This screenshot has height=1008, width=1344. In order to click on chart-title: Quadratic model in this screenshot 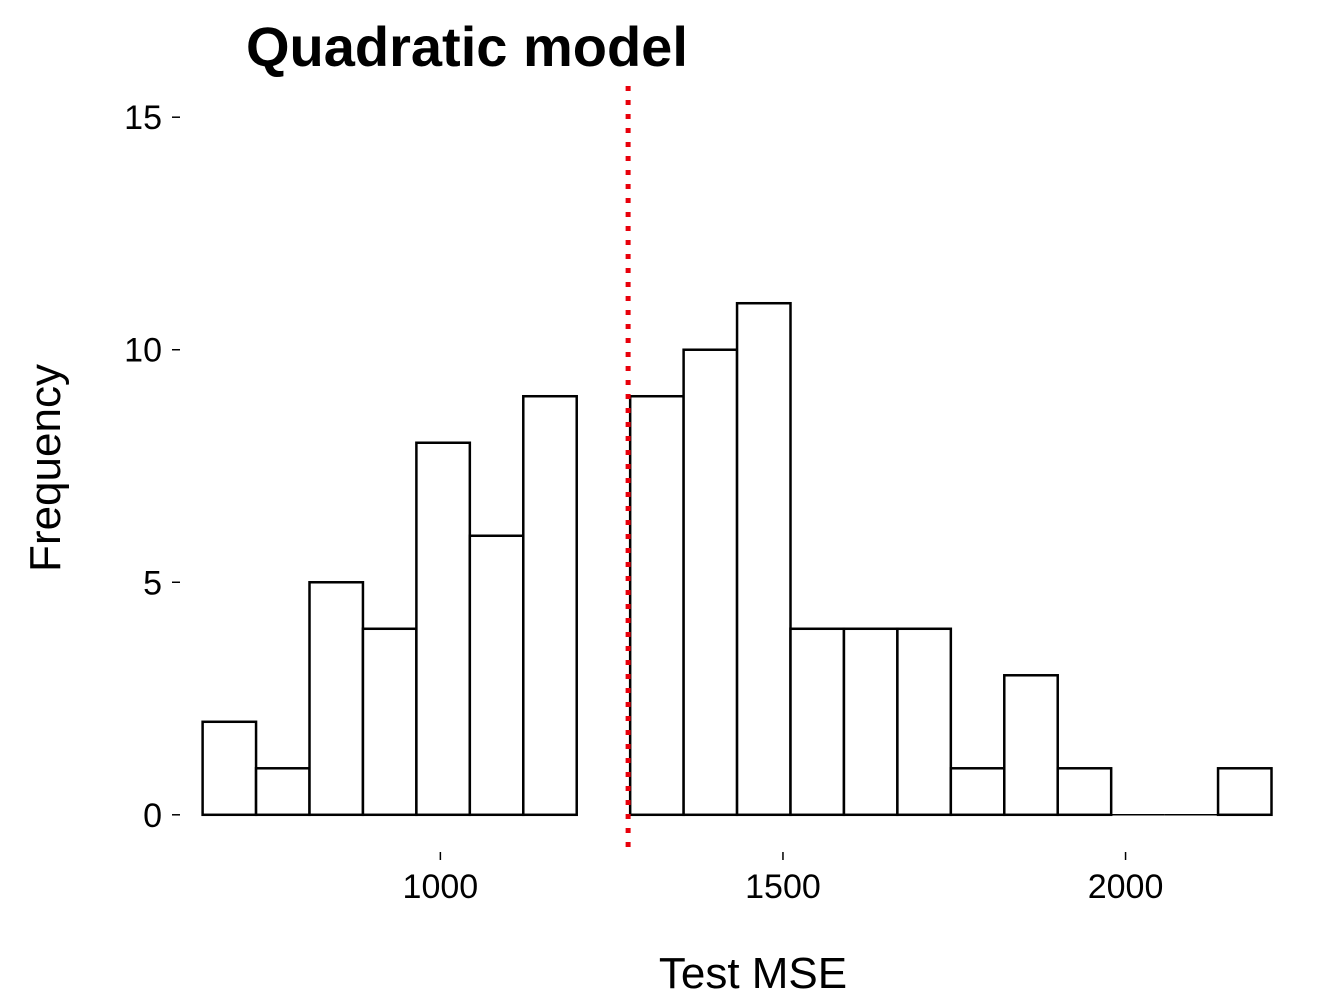, I will do `click(467, 46)`.